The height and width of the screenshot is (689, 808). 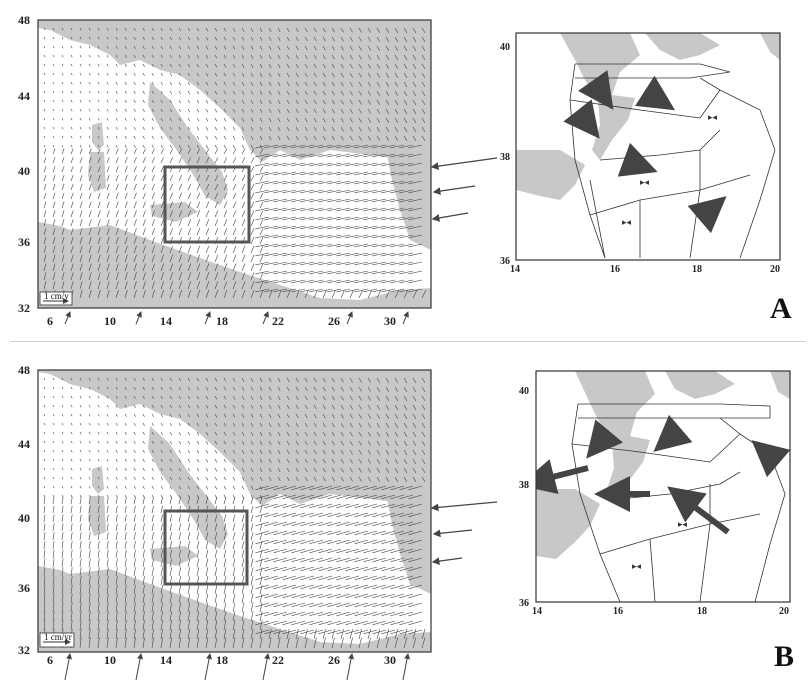 I want to click on inset-map: ▸◂ ▸◂ ▸◂ 40 38 36 14 16 18 20, so click(x=640, y=153).